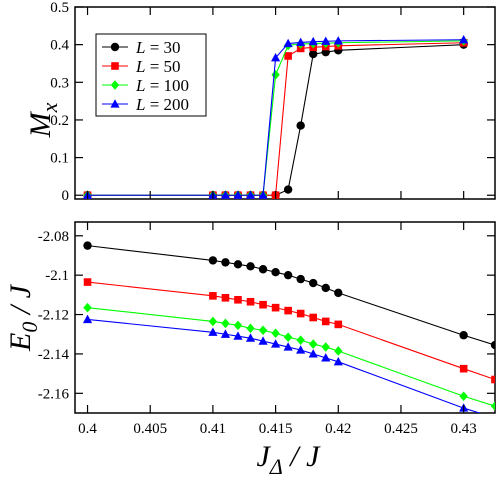 The width and height of the screenshot is (498, 482). I want to click on bottom-y-axis-title-tail: / J, so click(20, 302).